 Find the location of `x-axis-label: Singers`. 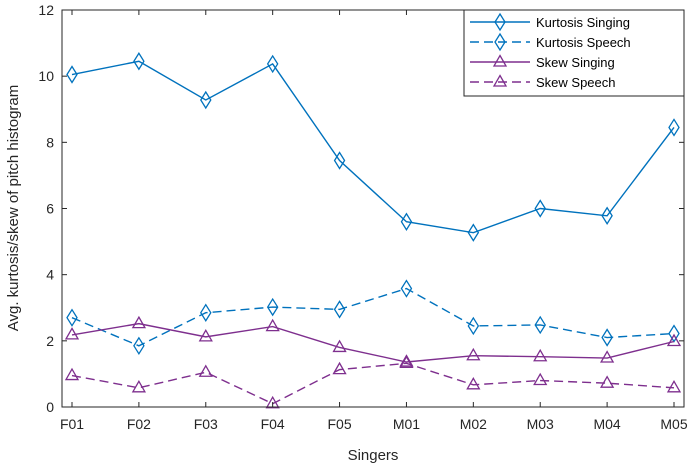

x-axis-label: Singers is located at coordinates (373, 455).